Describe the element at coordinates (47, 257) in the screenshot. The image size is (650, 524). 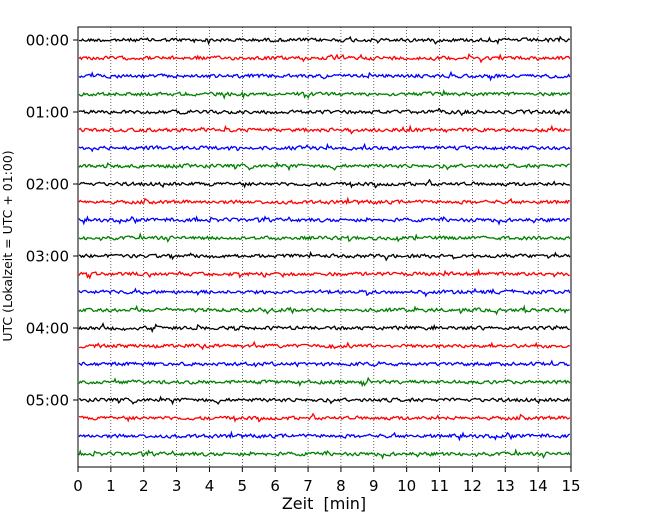
I see `y-tick-label: 03:00` at that location.